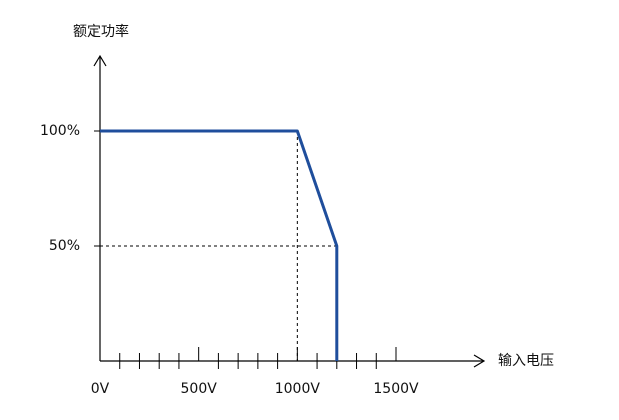 The image size is (619, 420). Describe the element at coordinates (526, 361) in the screenshot. I see `x-axis-label: 输入电压` at that location.